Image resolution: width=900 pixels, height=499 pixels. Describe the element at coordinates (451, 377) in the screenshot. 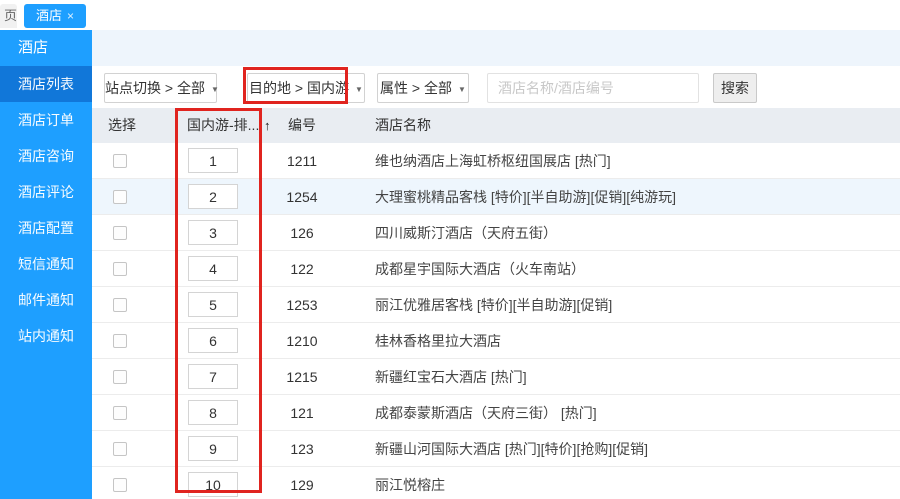

I see `hotel-name: 新疆红宝石大酒店 [热门]` at that location.